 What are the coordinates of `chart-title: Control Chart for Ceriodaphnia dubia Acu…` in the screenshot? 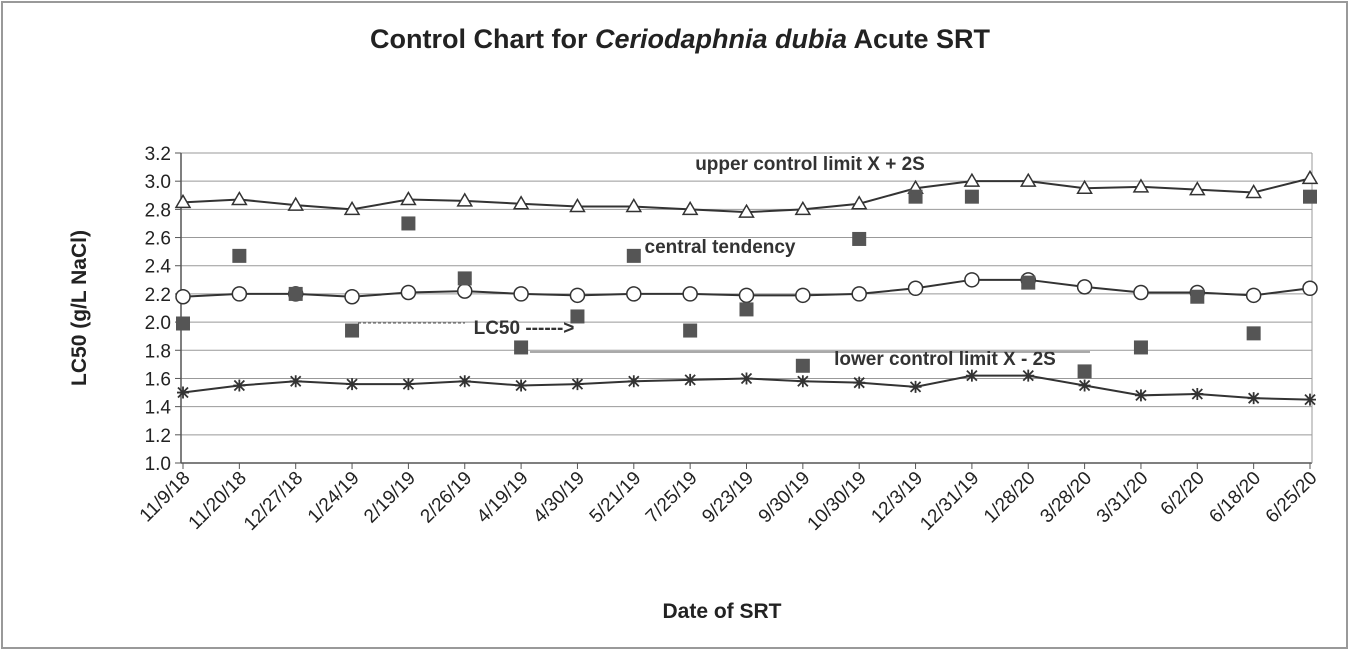 It's located at (680, 39).